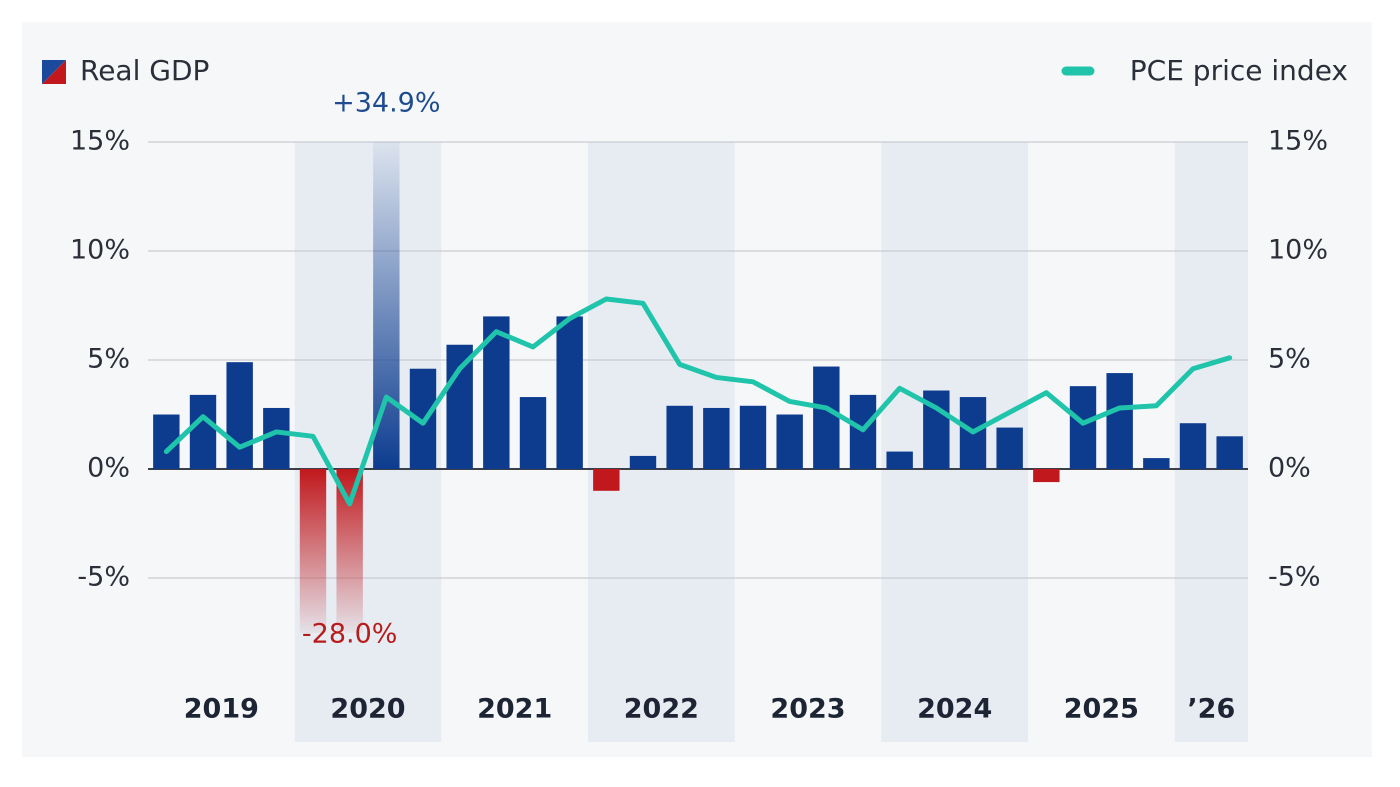  What do you see at coordinates (350, 634) in the screenshot?
I see `value-label: -28.0%` at bounding box center [350, 634].